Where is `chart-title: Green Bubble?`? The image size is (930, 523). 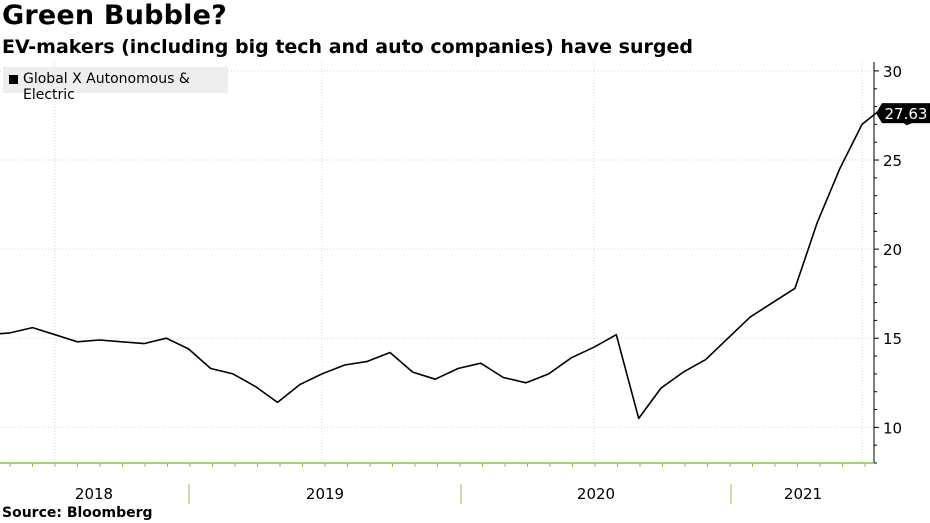
chart-title: Green Bubble? is located at coordinates (115, 15).